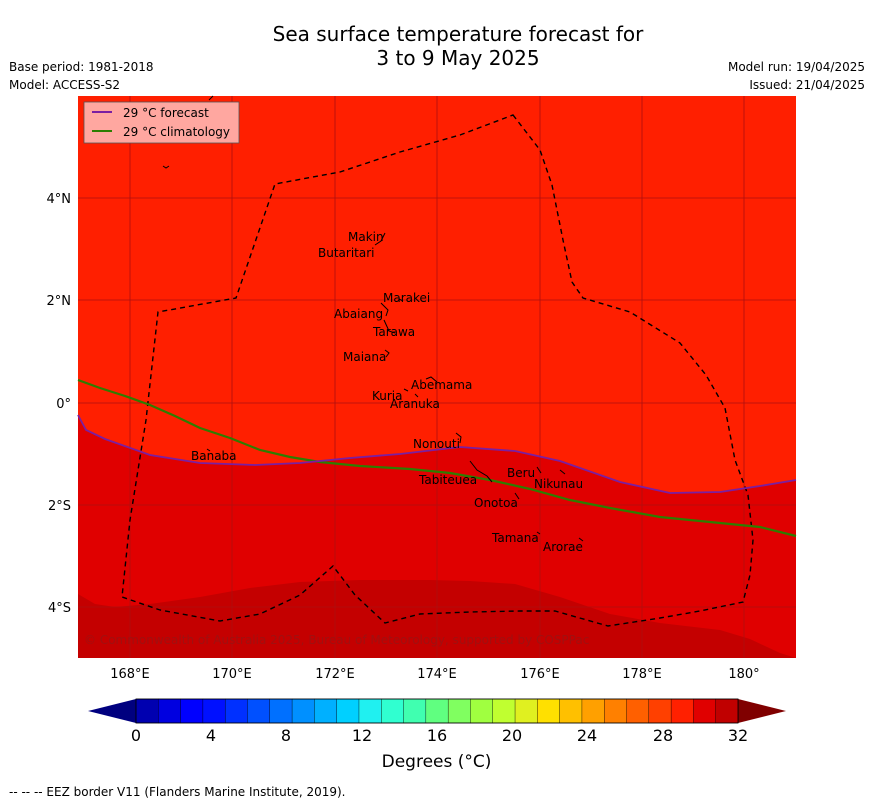 This screenshot has width=873, height=804. I want to click on island-outline-nw, so click(166, 167).